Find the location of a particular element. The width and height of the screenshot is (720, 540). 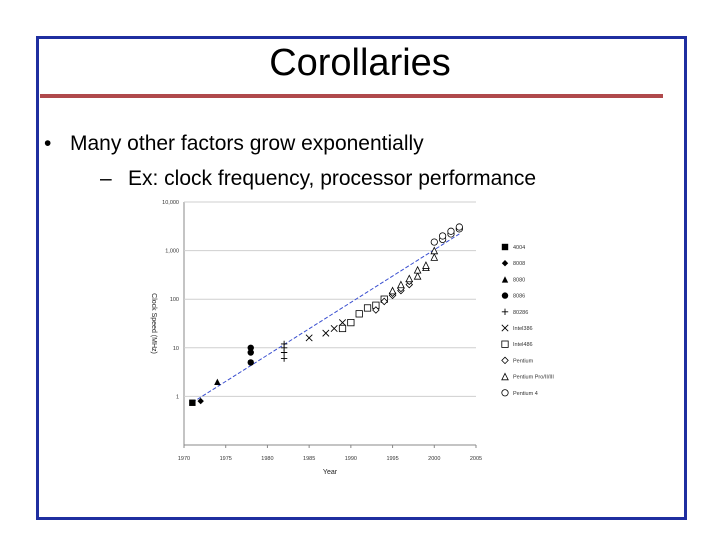

x-tick-label: 1990 is located at coordinates (351, 459).